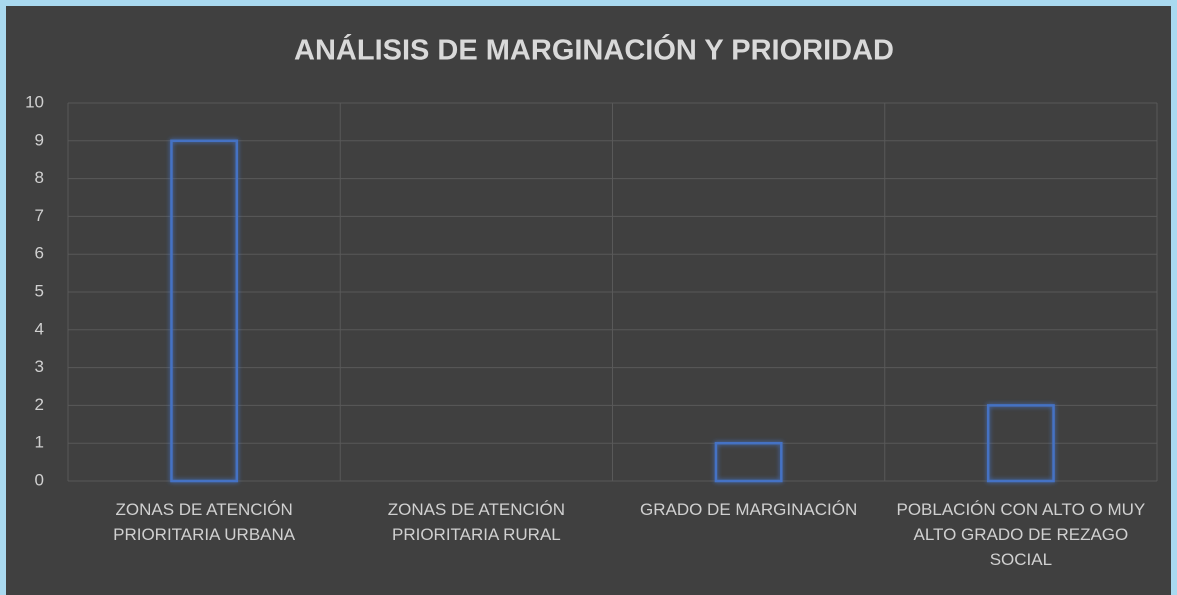  What do you see at coordinates (39, 479) in the screenshot?
I see `y-tick-label: 0` at bounding box center [39, 479].